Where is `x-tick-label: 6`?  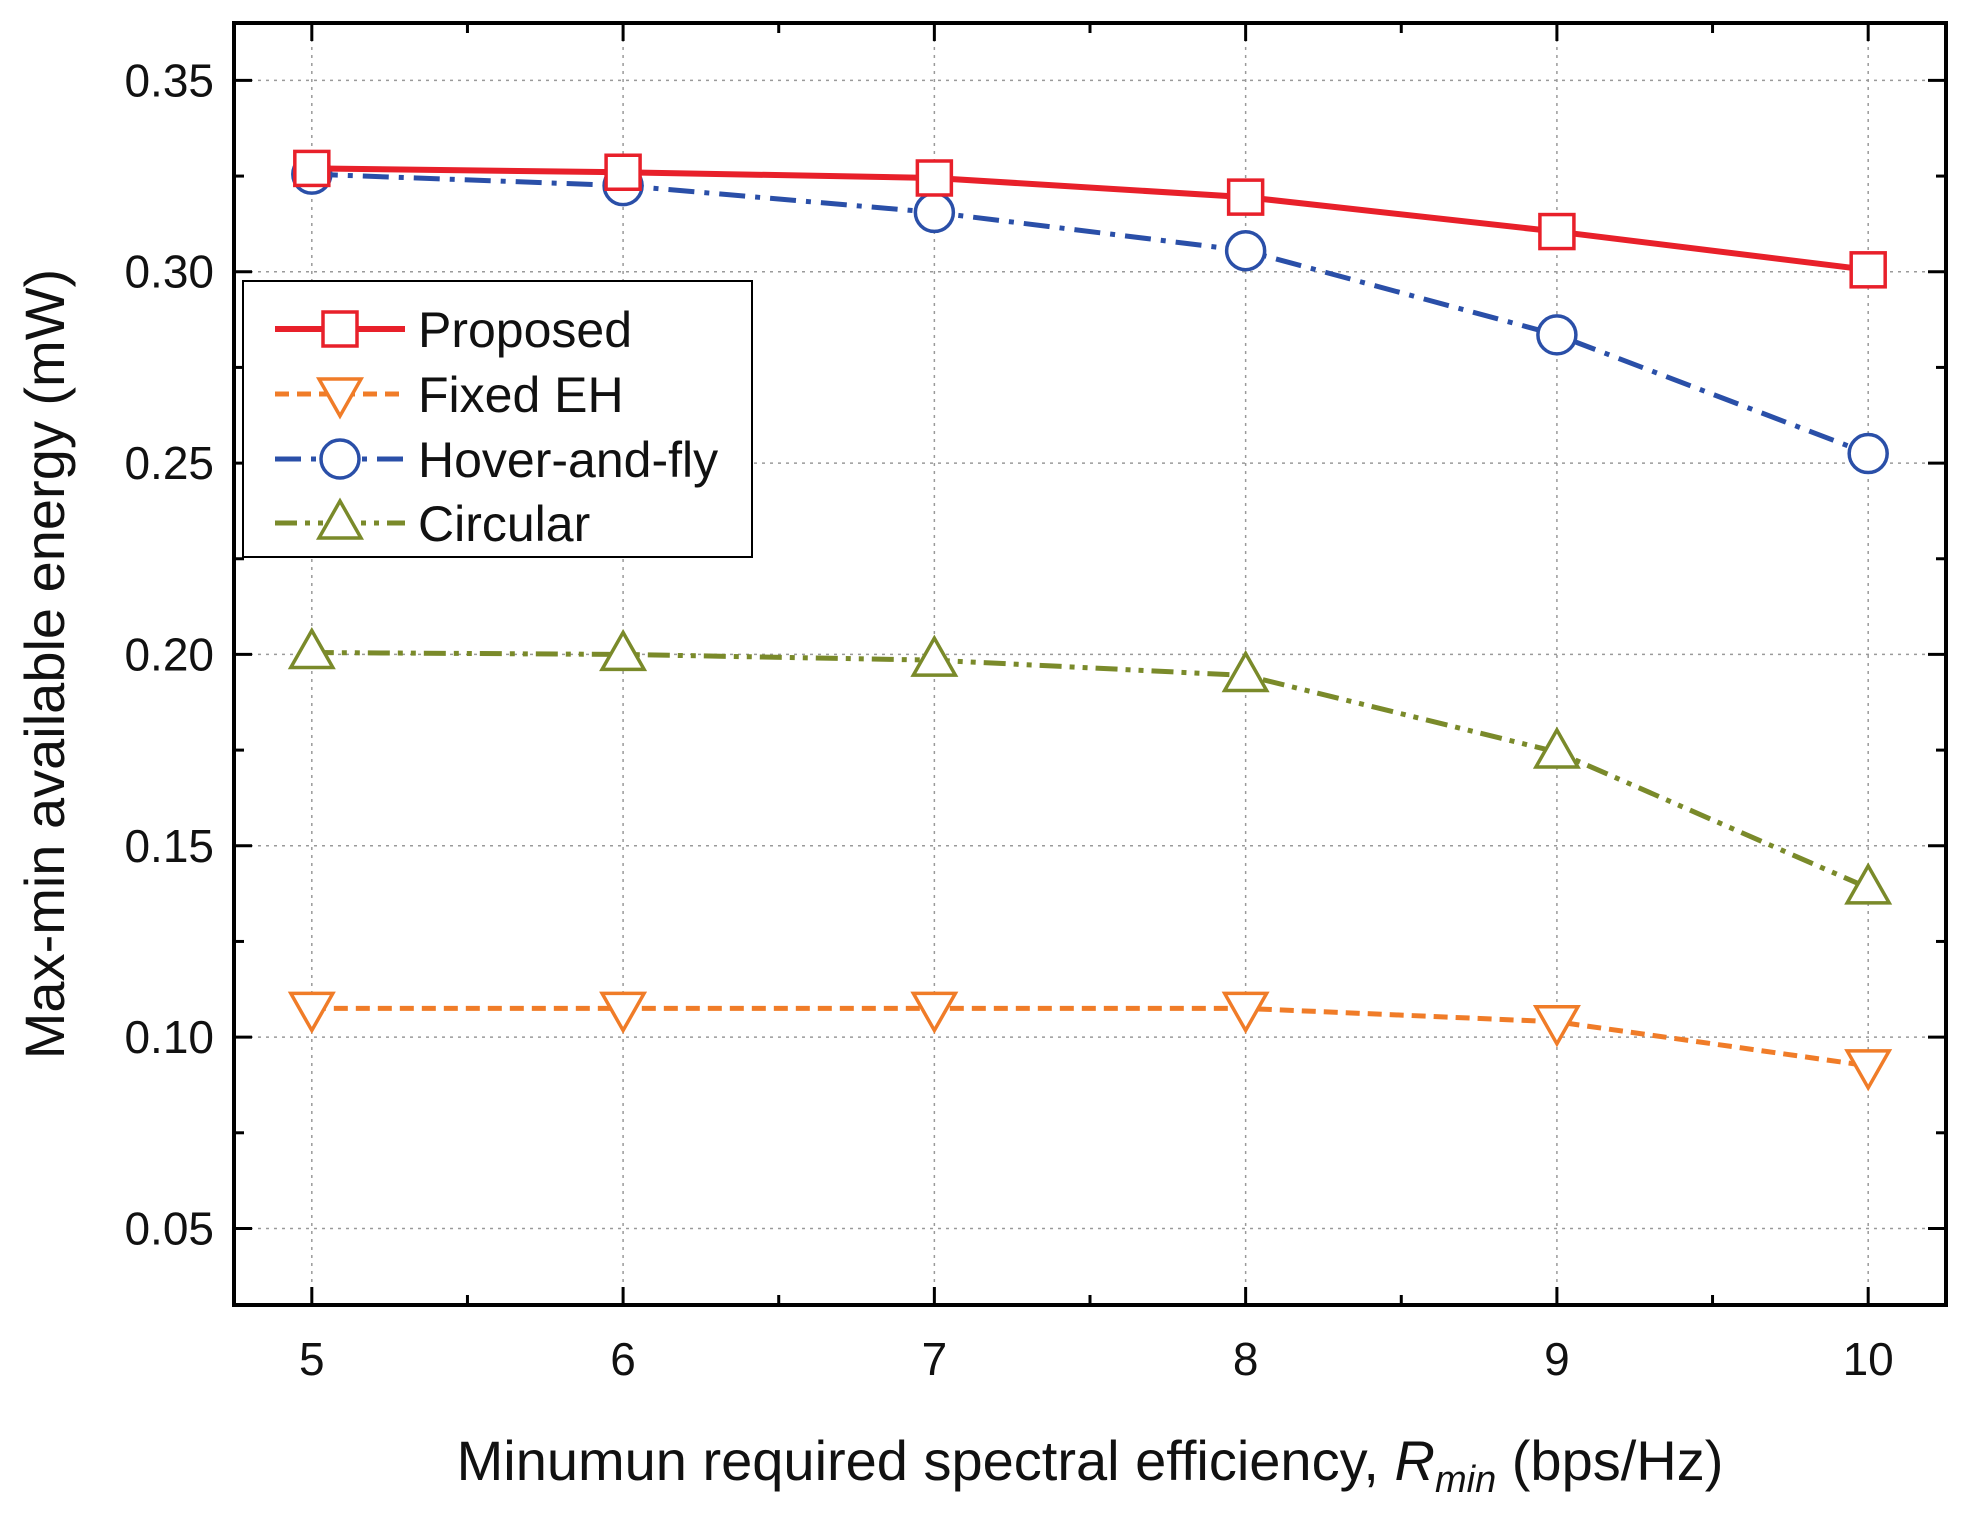 x-tick-label: 6 is located at coordinates (623, 1359).